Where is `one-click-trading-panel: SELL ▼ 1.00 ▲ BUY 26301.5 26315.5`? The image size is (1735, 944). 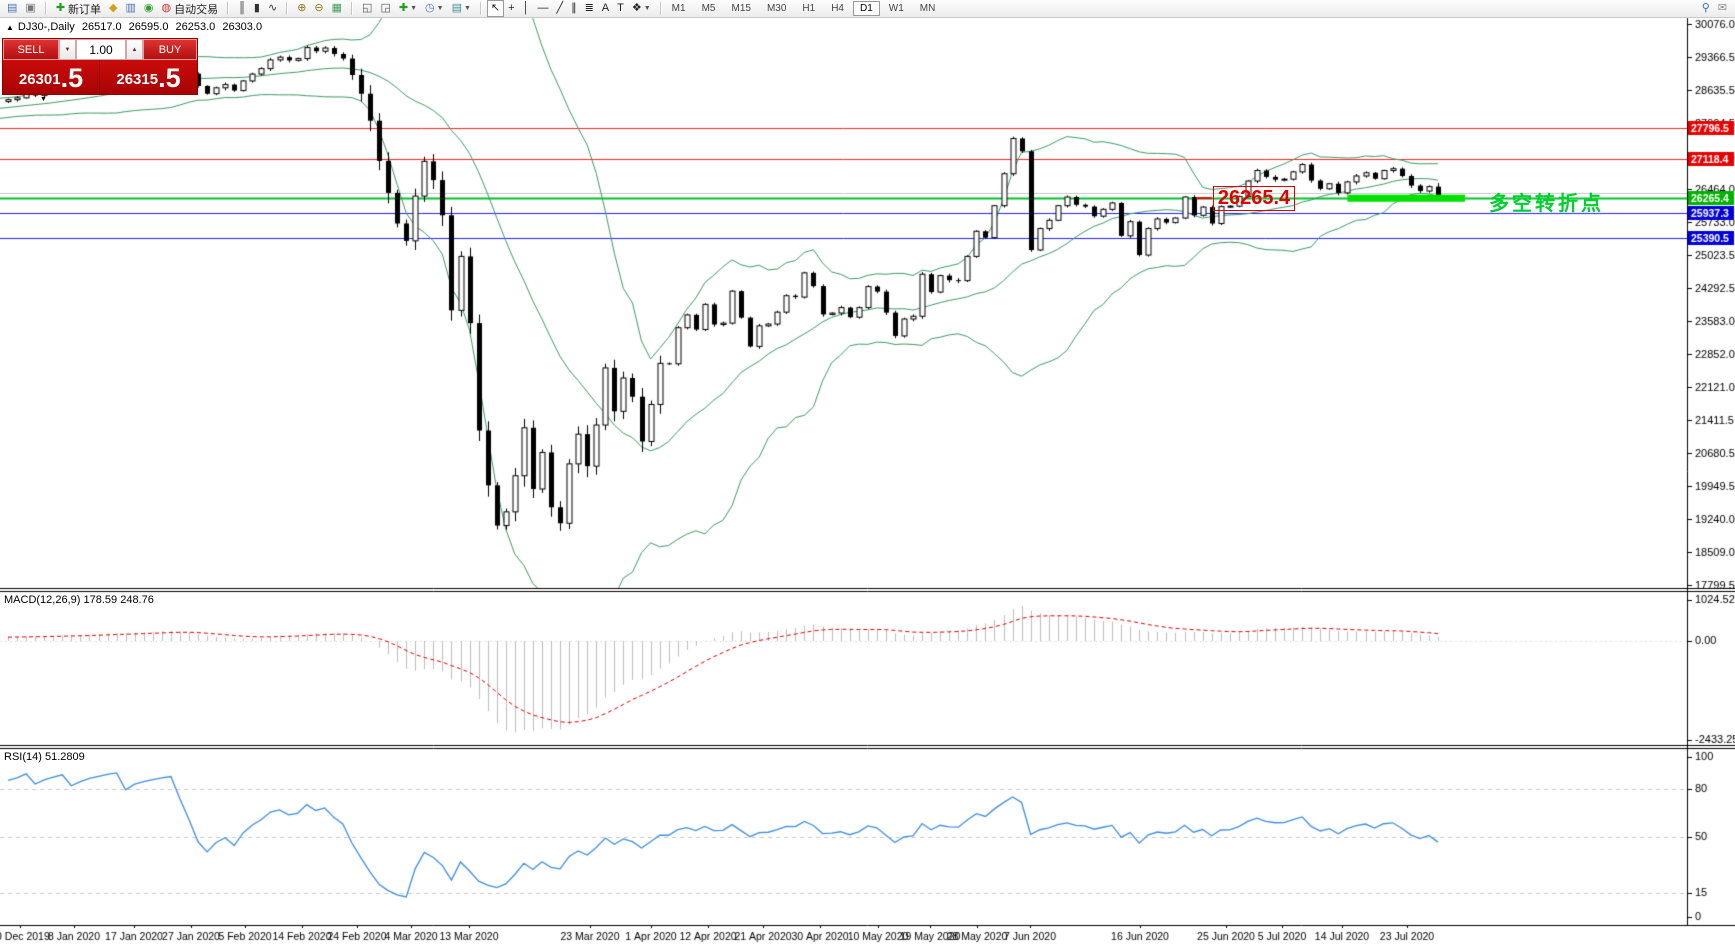
one-click-trading-panel: SELL ▼ 1.00 ▲ BUY 26301.5 26315.5 is located at coordinates (100, 66).